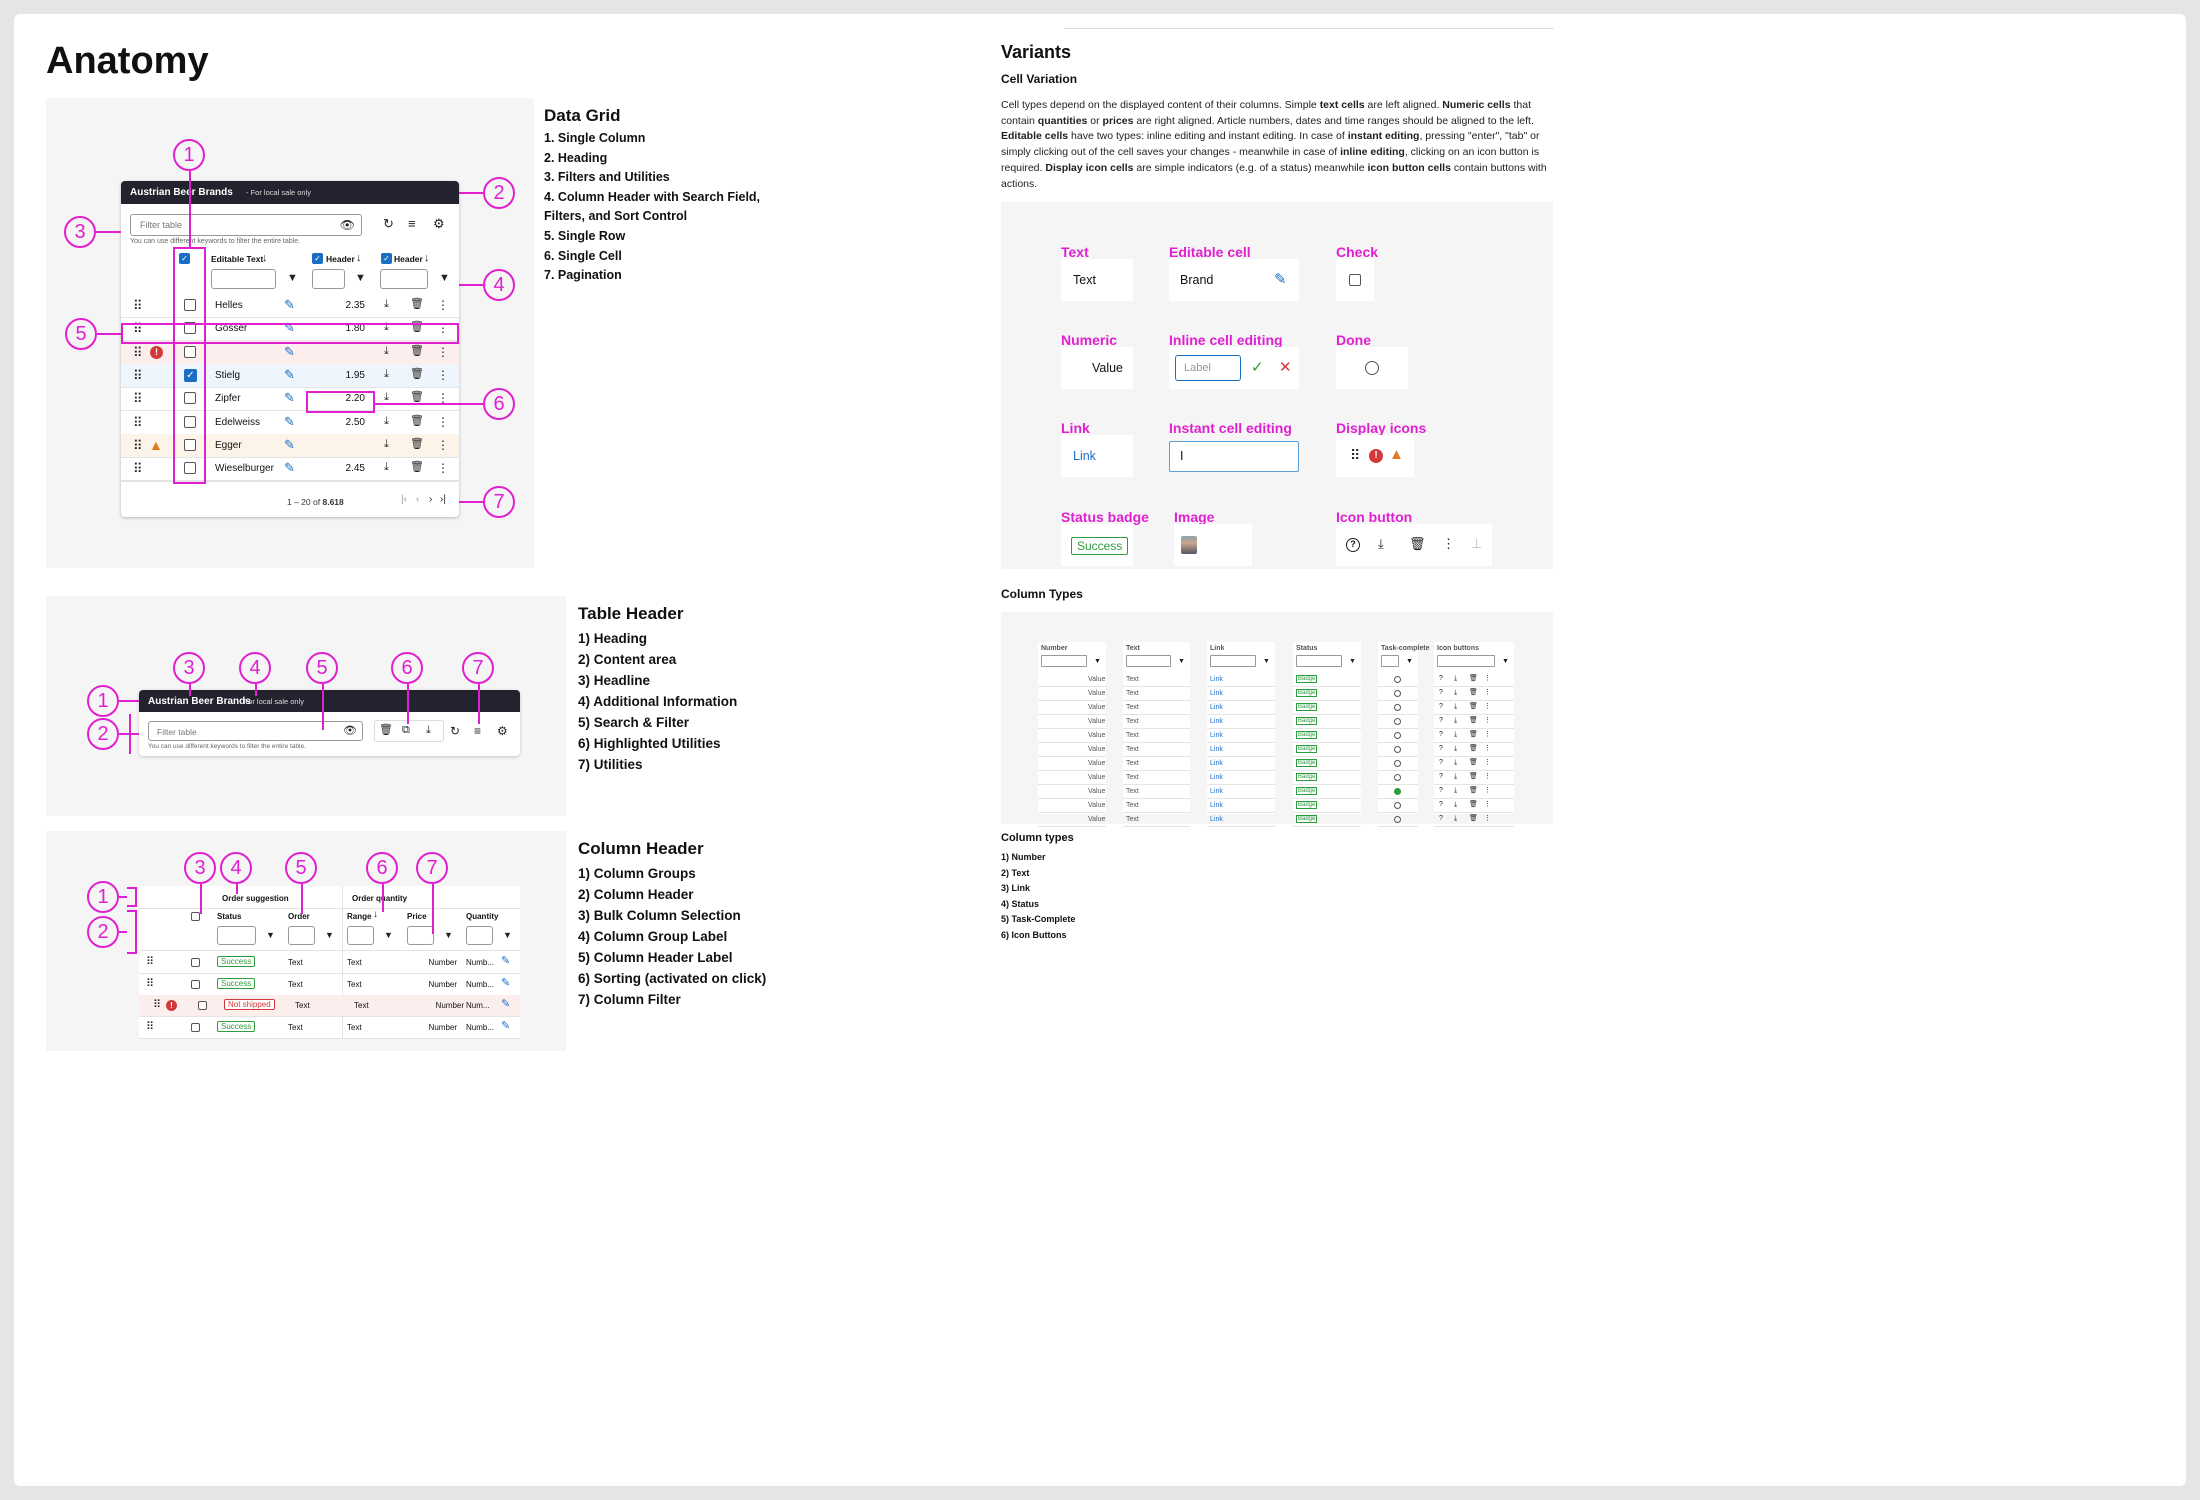 This screenshot has height=1500, width=2200. What do you see at coordinates (1084, 456) in the screenshot?
I see `link-cell-value: Link` at bounding box center [1084, 456].